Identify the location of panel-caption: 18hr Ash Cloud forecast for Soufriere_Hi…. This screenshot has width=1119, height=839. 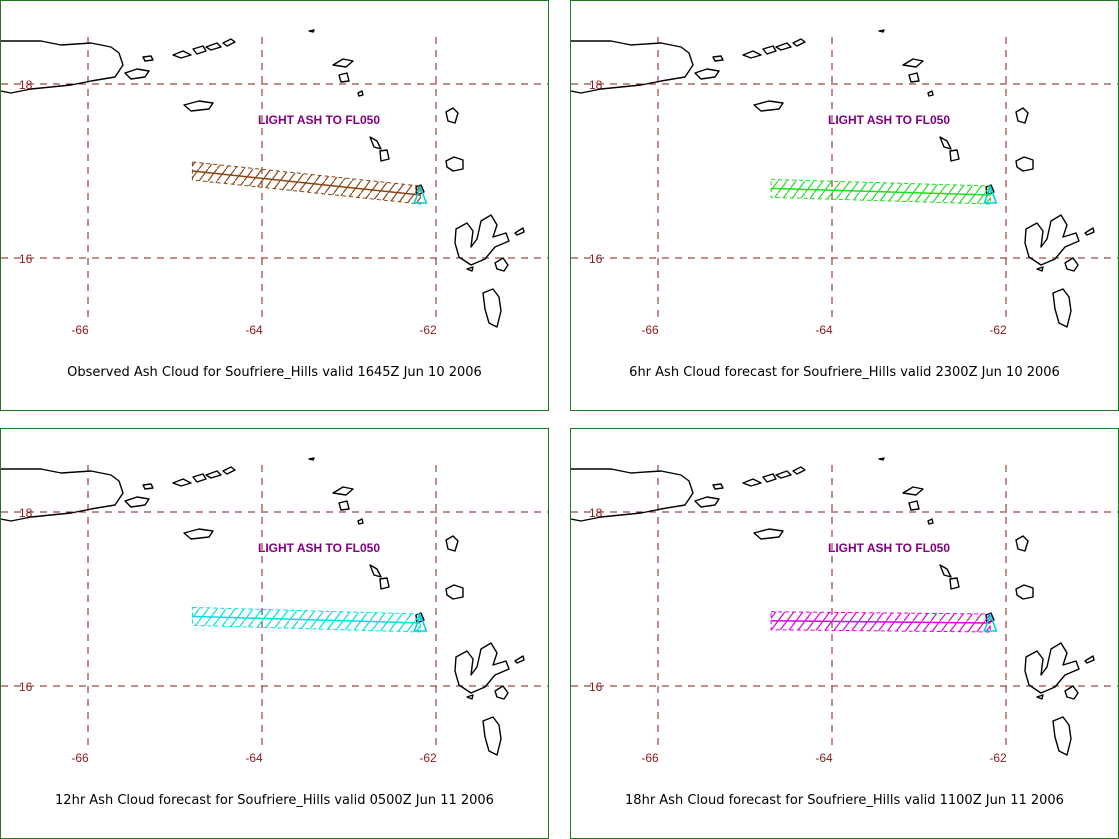
(844, 800).